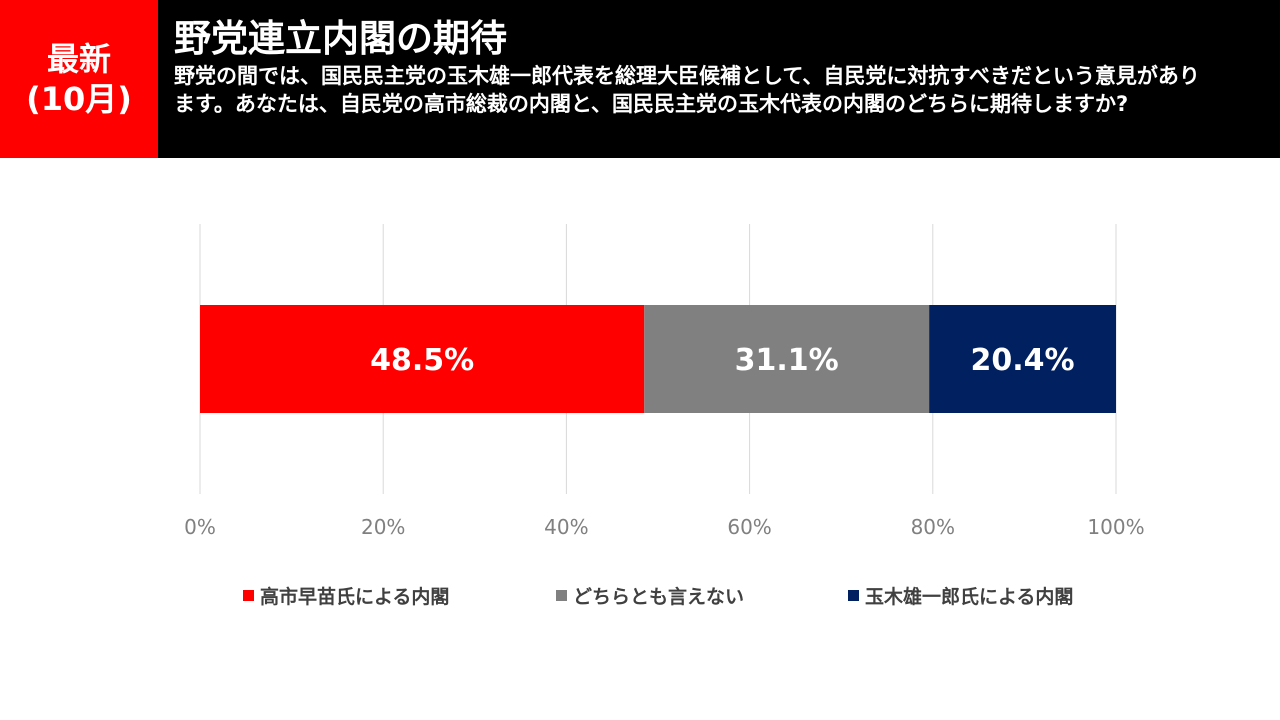 This screenshot has width=1280, height=720. What do you see at coordinates (659, 597) in the screenshot?
I see `legend-label: どちらとも言えない` at bounding box center [659, 597].